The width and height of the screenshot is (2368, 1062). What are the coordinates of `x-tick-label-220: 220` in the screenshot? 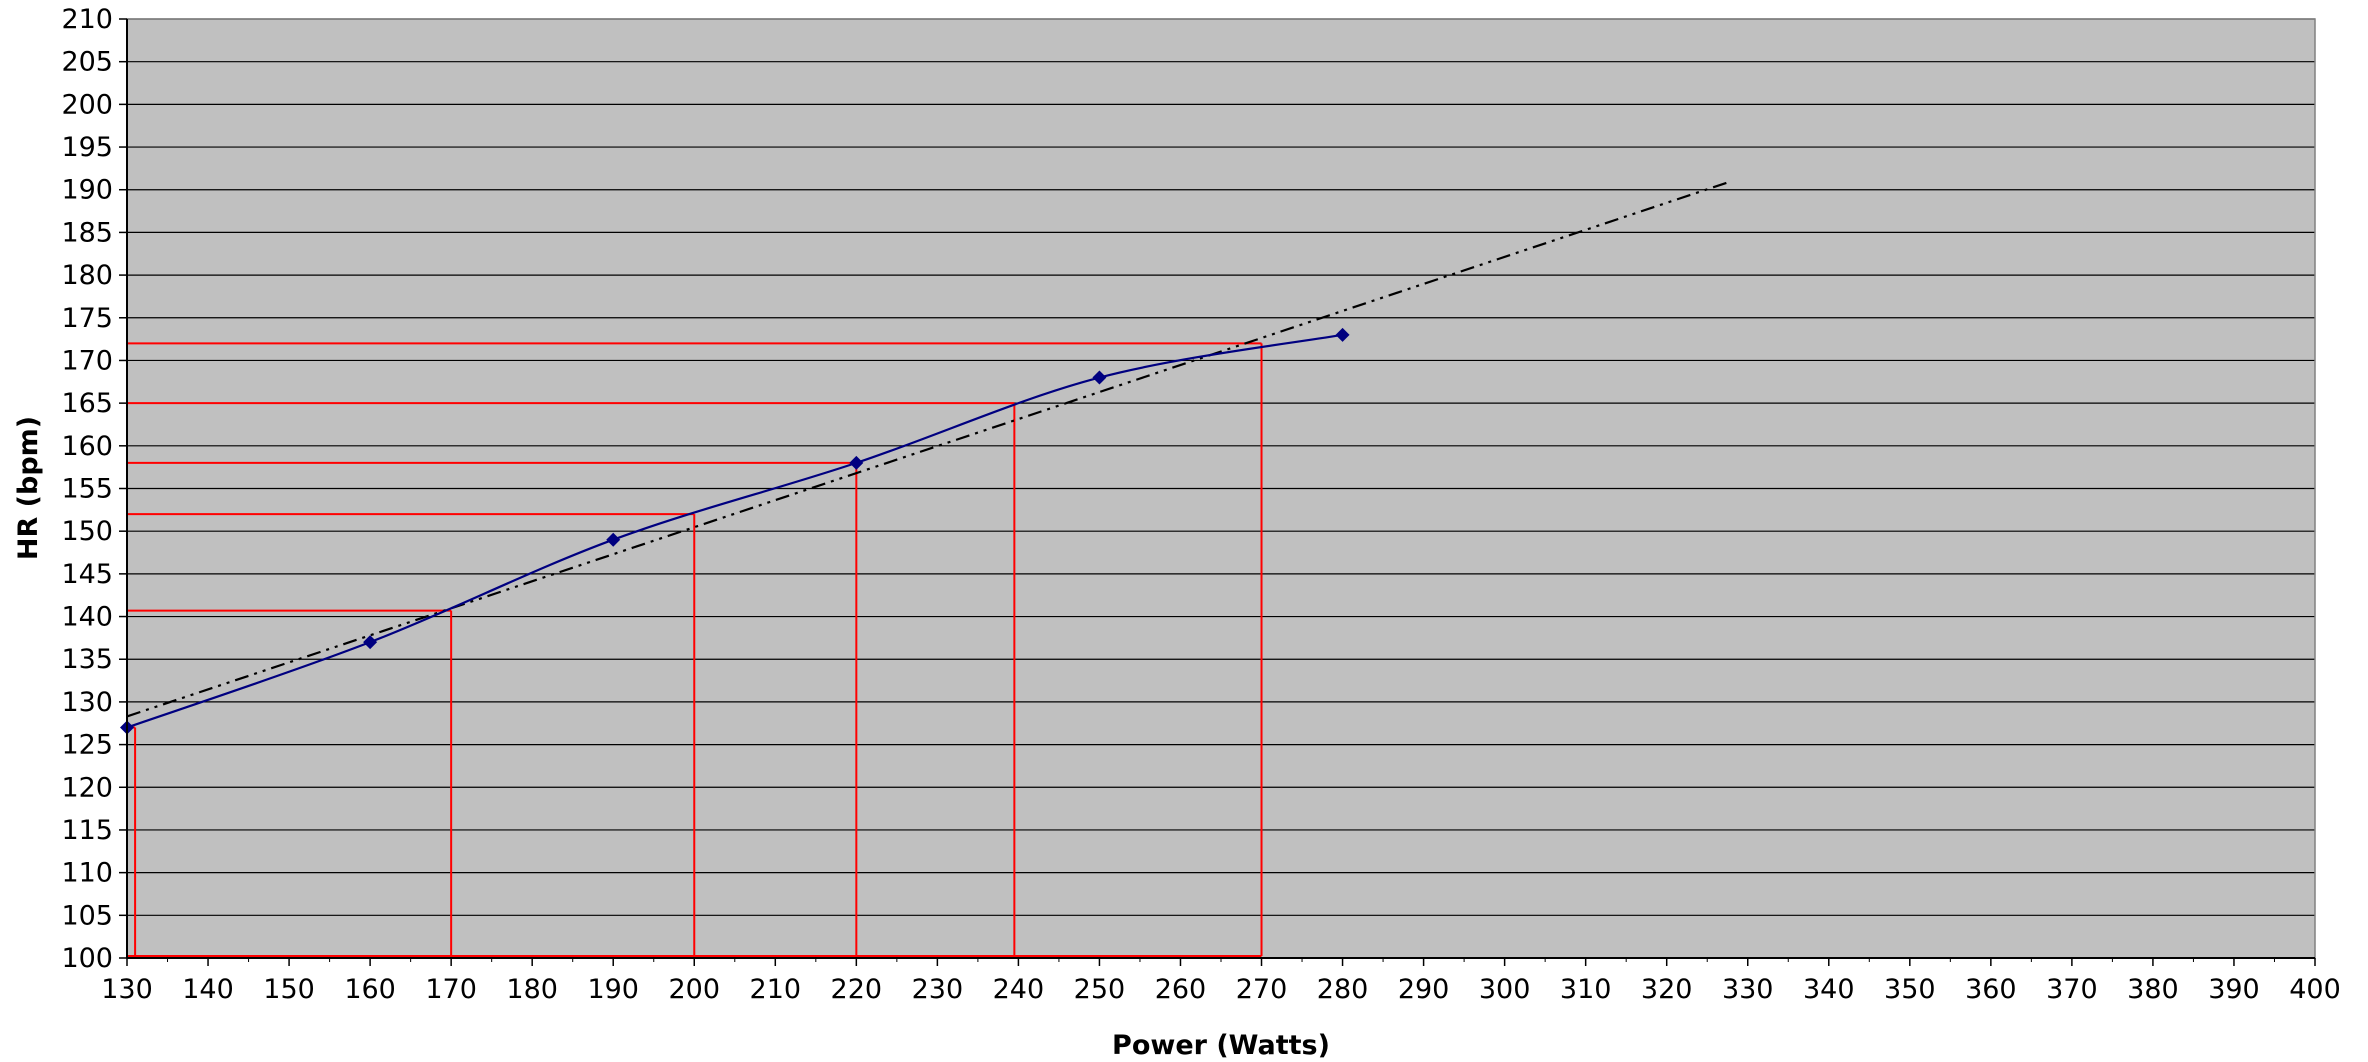 It's located at (857, 989).